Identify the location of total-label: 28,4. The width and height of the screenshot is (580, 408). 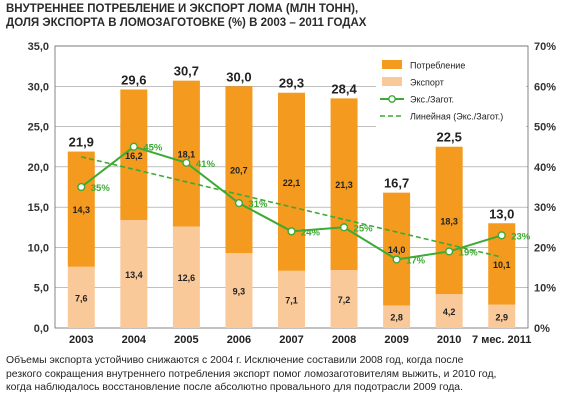
(344, 88).